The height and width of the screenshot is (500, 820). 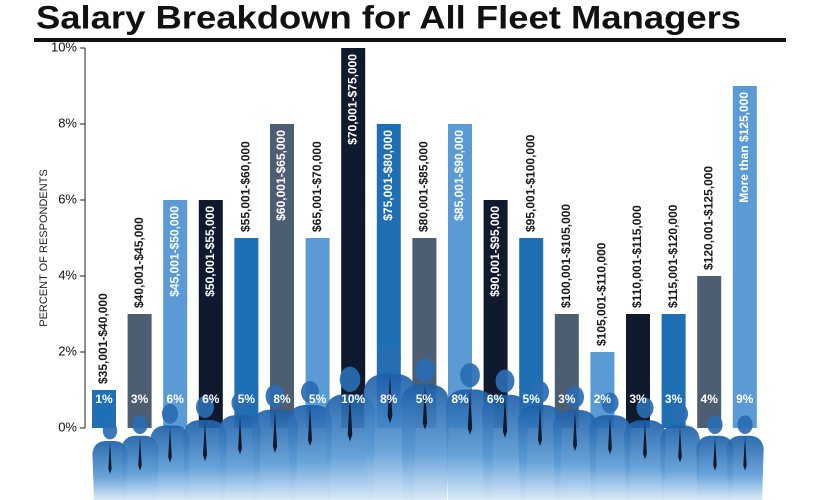 What do you see at coordinates (174, 251) in the screenshot?
I see `category-label: $45,001-$50,000` at bounding box center [174, 251].